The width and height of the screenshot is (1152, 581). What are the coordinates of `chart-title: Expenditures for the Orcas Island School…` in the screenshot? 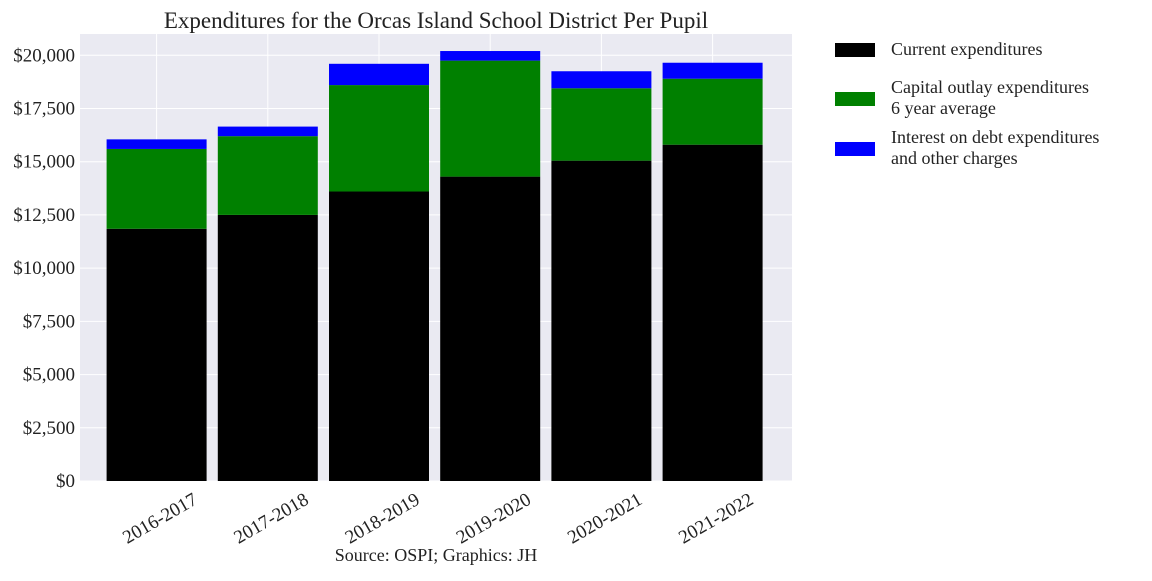 It's located at (436, 20).